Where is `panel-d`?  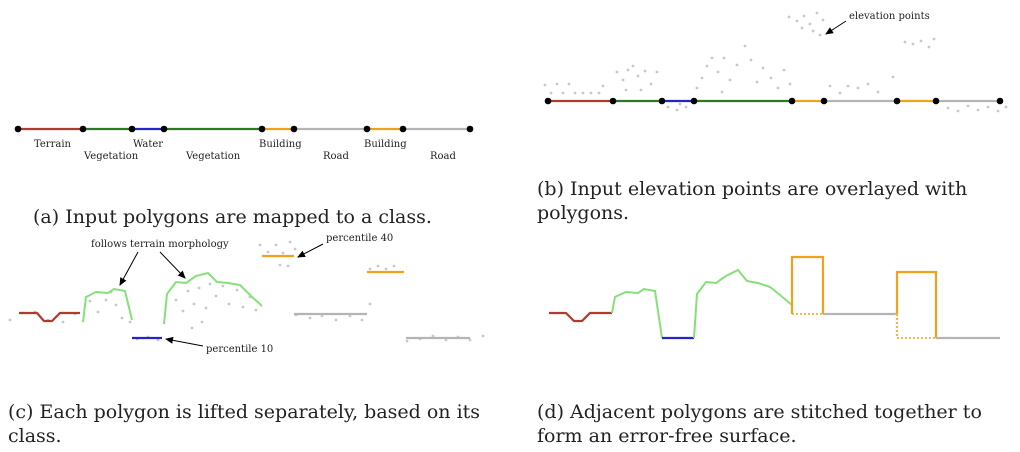 panel-d is located at coordinates (774, 297).